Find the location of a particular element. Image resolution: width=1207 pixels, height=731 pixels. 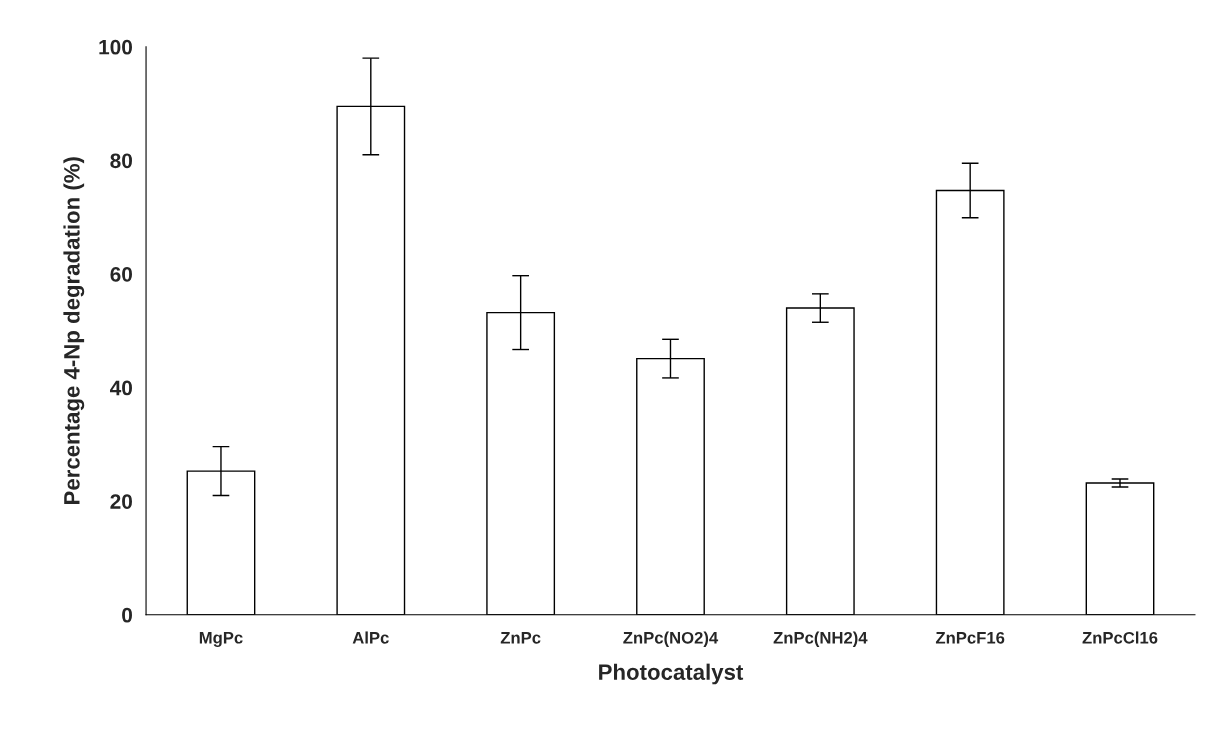

x-tick-label: ZnPc is located at coordinates (520, 638).